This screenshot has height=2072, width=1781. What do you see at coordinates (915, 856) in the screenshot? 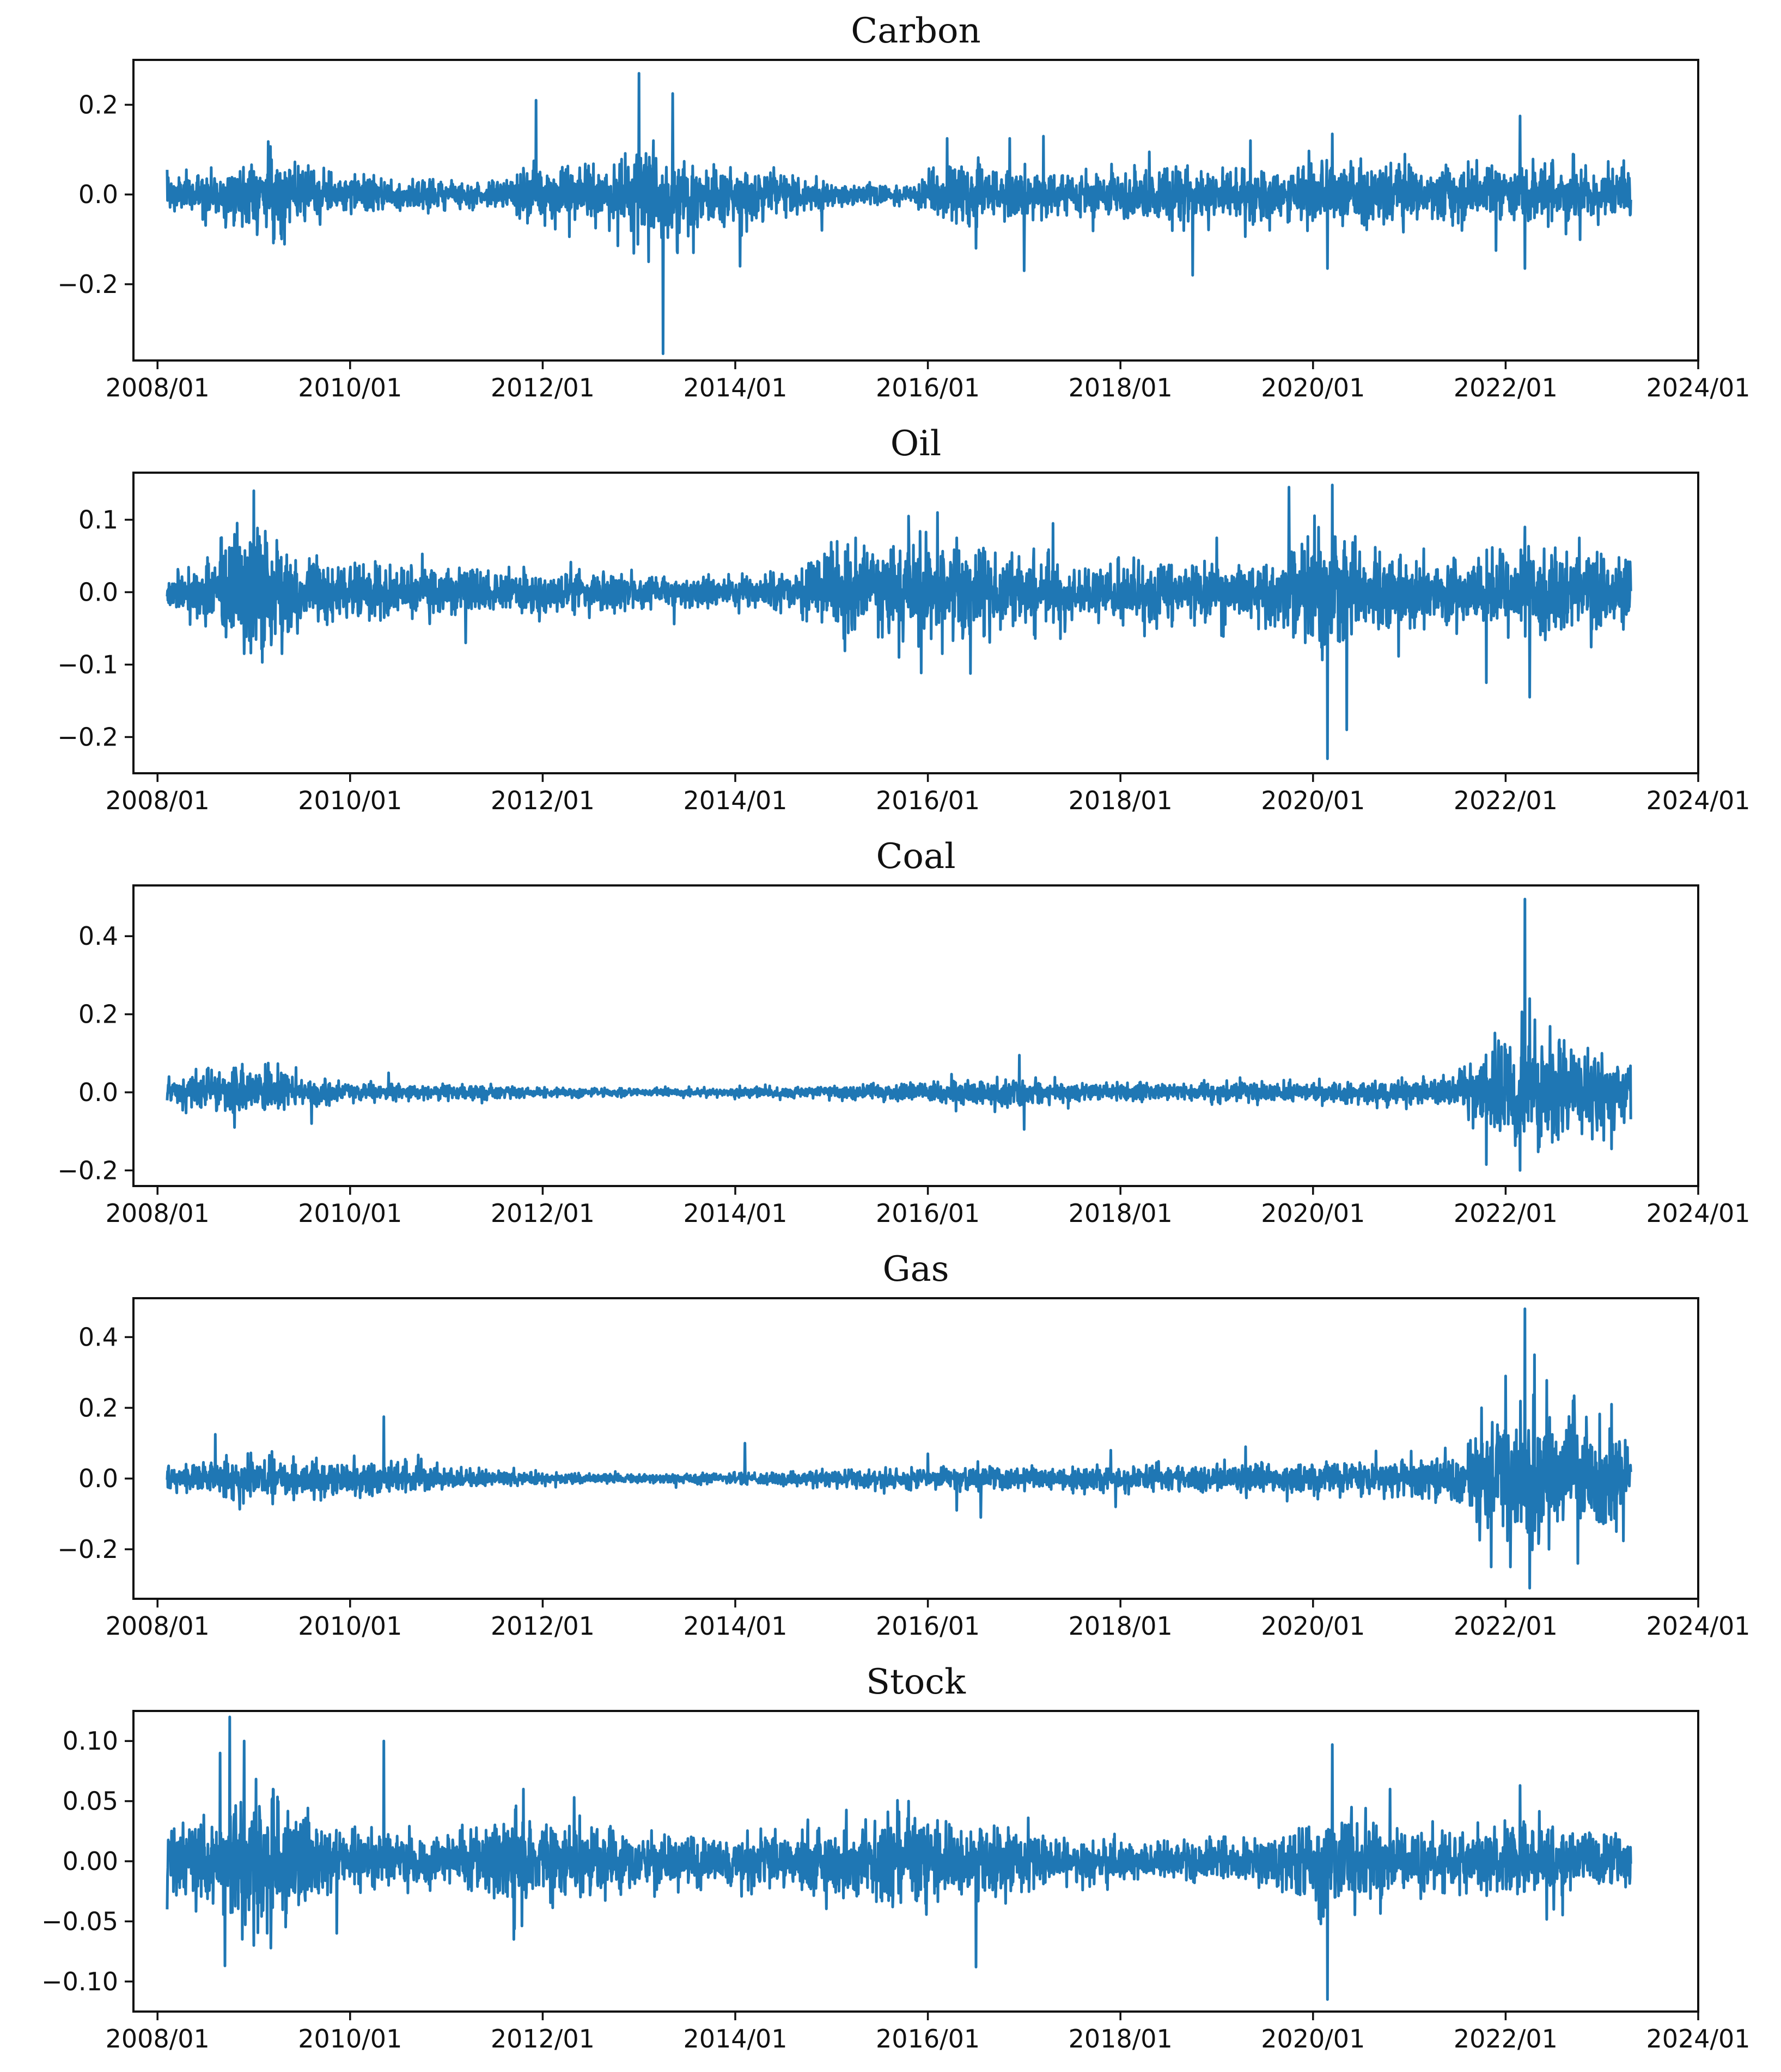
I see `panel-title: Coal` at bounding box center [915, 856].